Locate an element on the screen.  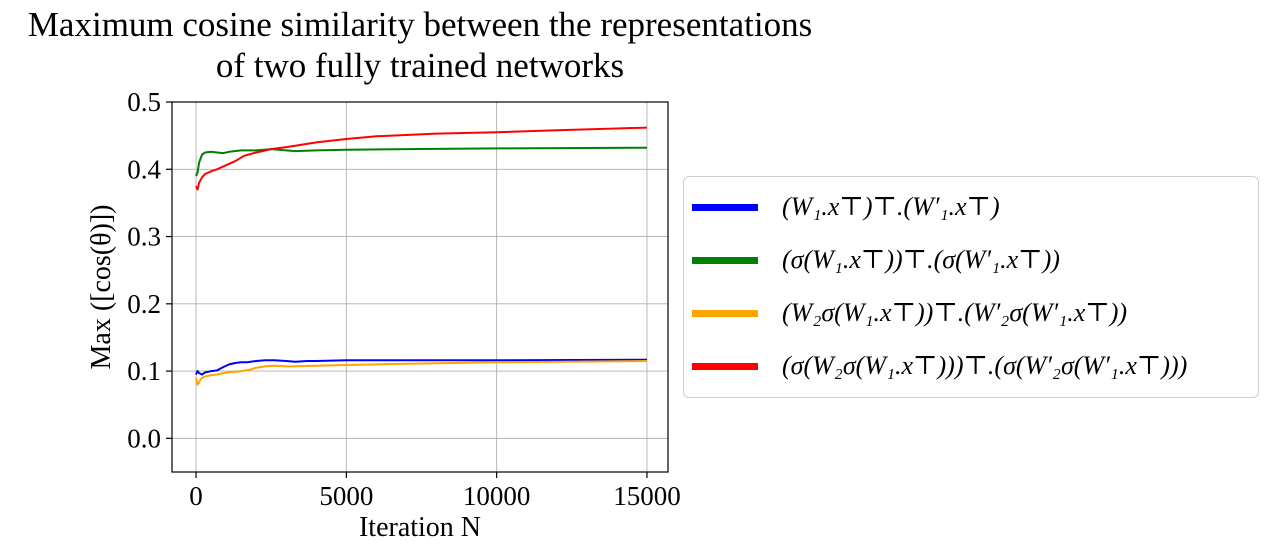
y-axis-ticks: 0.0 0.1 0.2 0.3 0.4 0.5 is located at coordinates (149, 270).